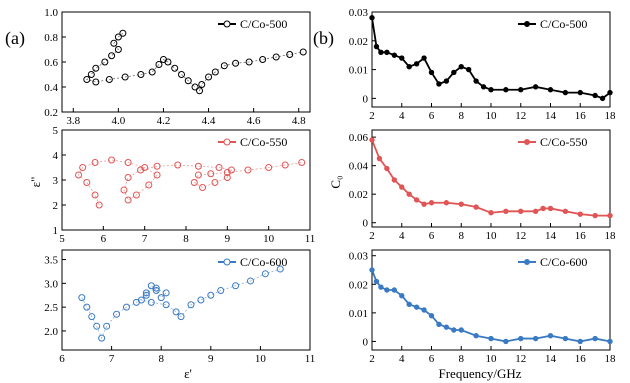  I want to click on y-tick-label: 0, so click(366, 342).